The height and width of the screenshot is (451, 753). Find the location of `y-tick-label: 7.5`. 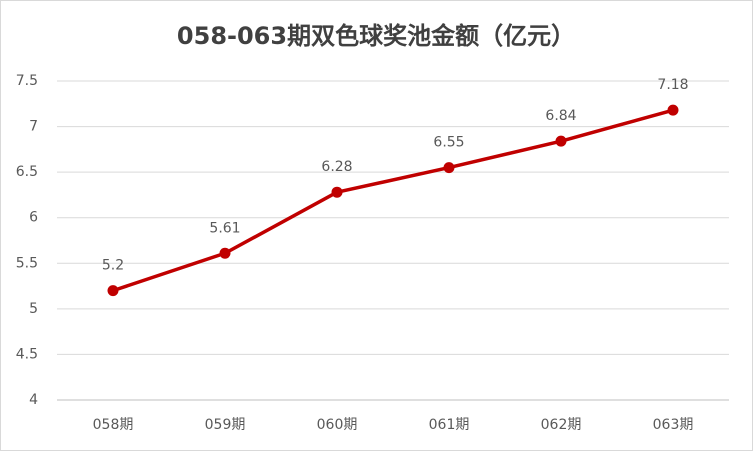

y-tick-label: 7.5 is located at coordinates (27, 81).